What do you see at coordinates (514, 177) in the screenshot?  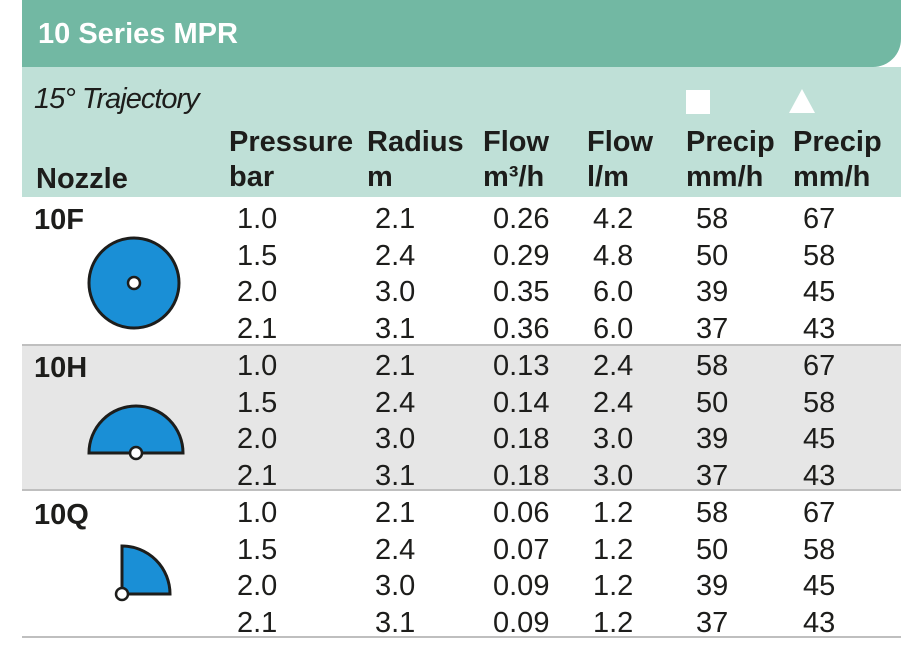 I see `header-flow-m3h-unit: m³/h` at bounding box center [514, 177].